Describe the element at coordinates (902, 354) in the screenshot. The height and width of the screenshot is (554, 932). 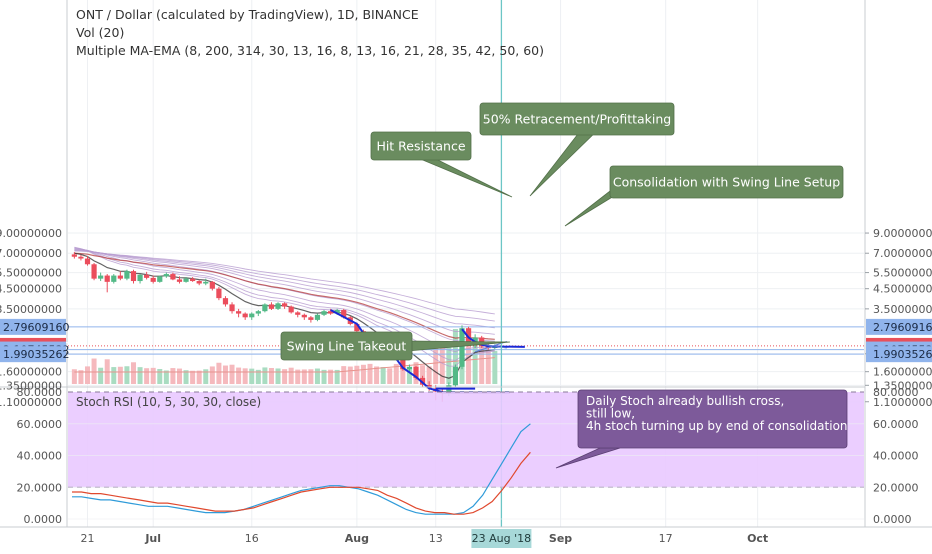
I see `right-price-badge-label: 1.99035262` at that location.